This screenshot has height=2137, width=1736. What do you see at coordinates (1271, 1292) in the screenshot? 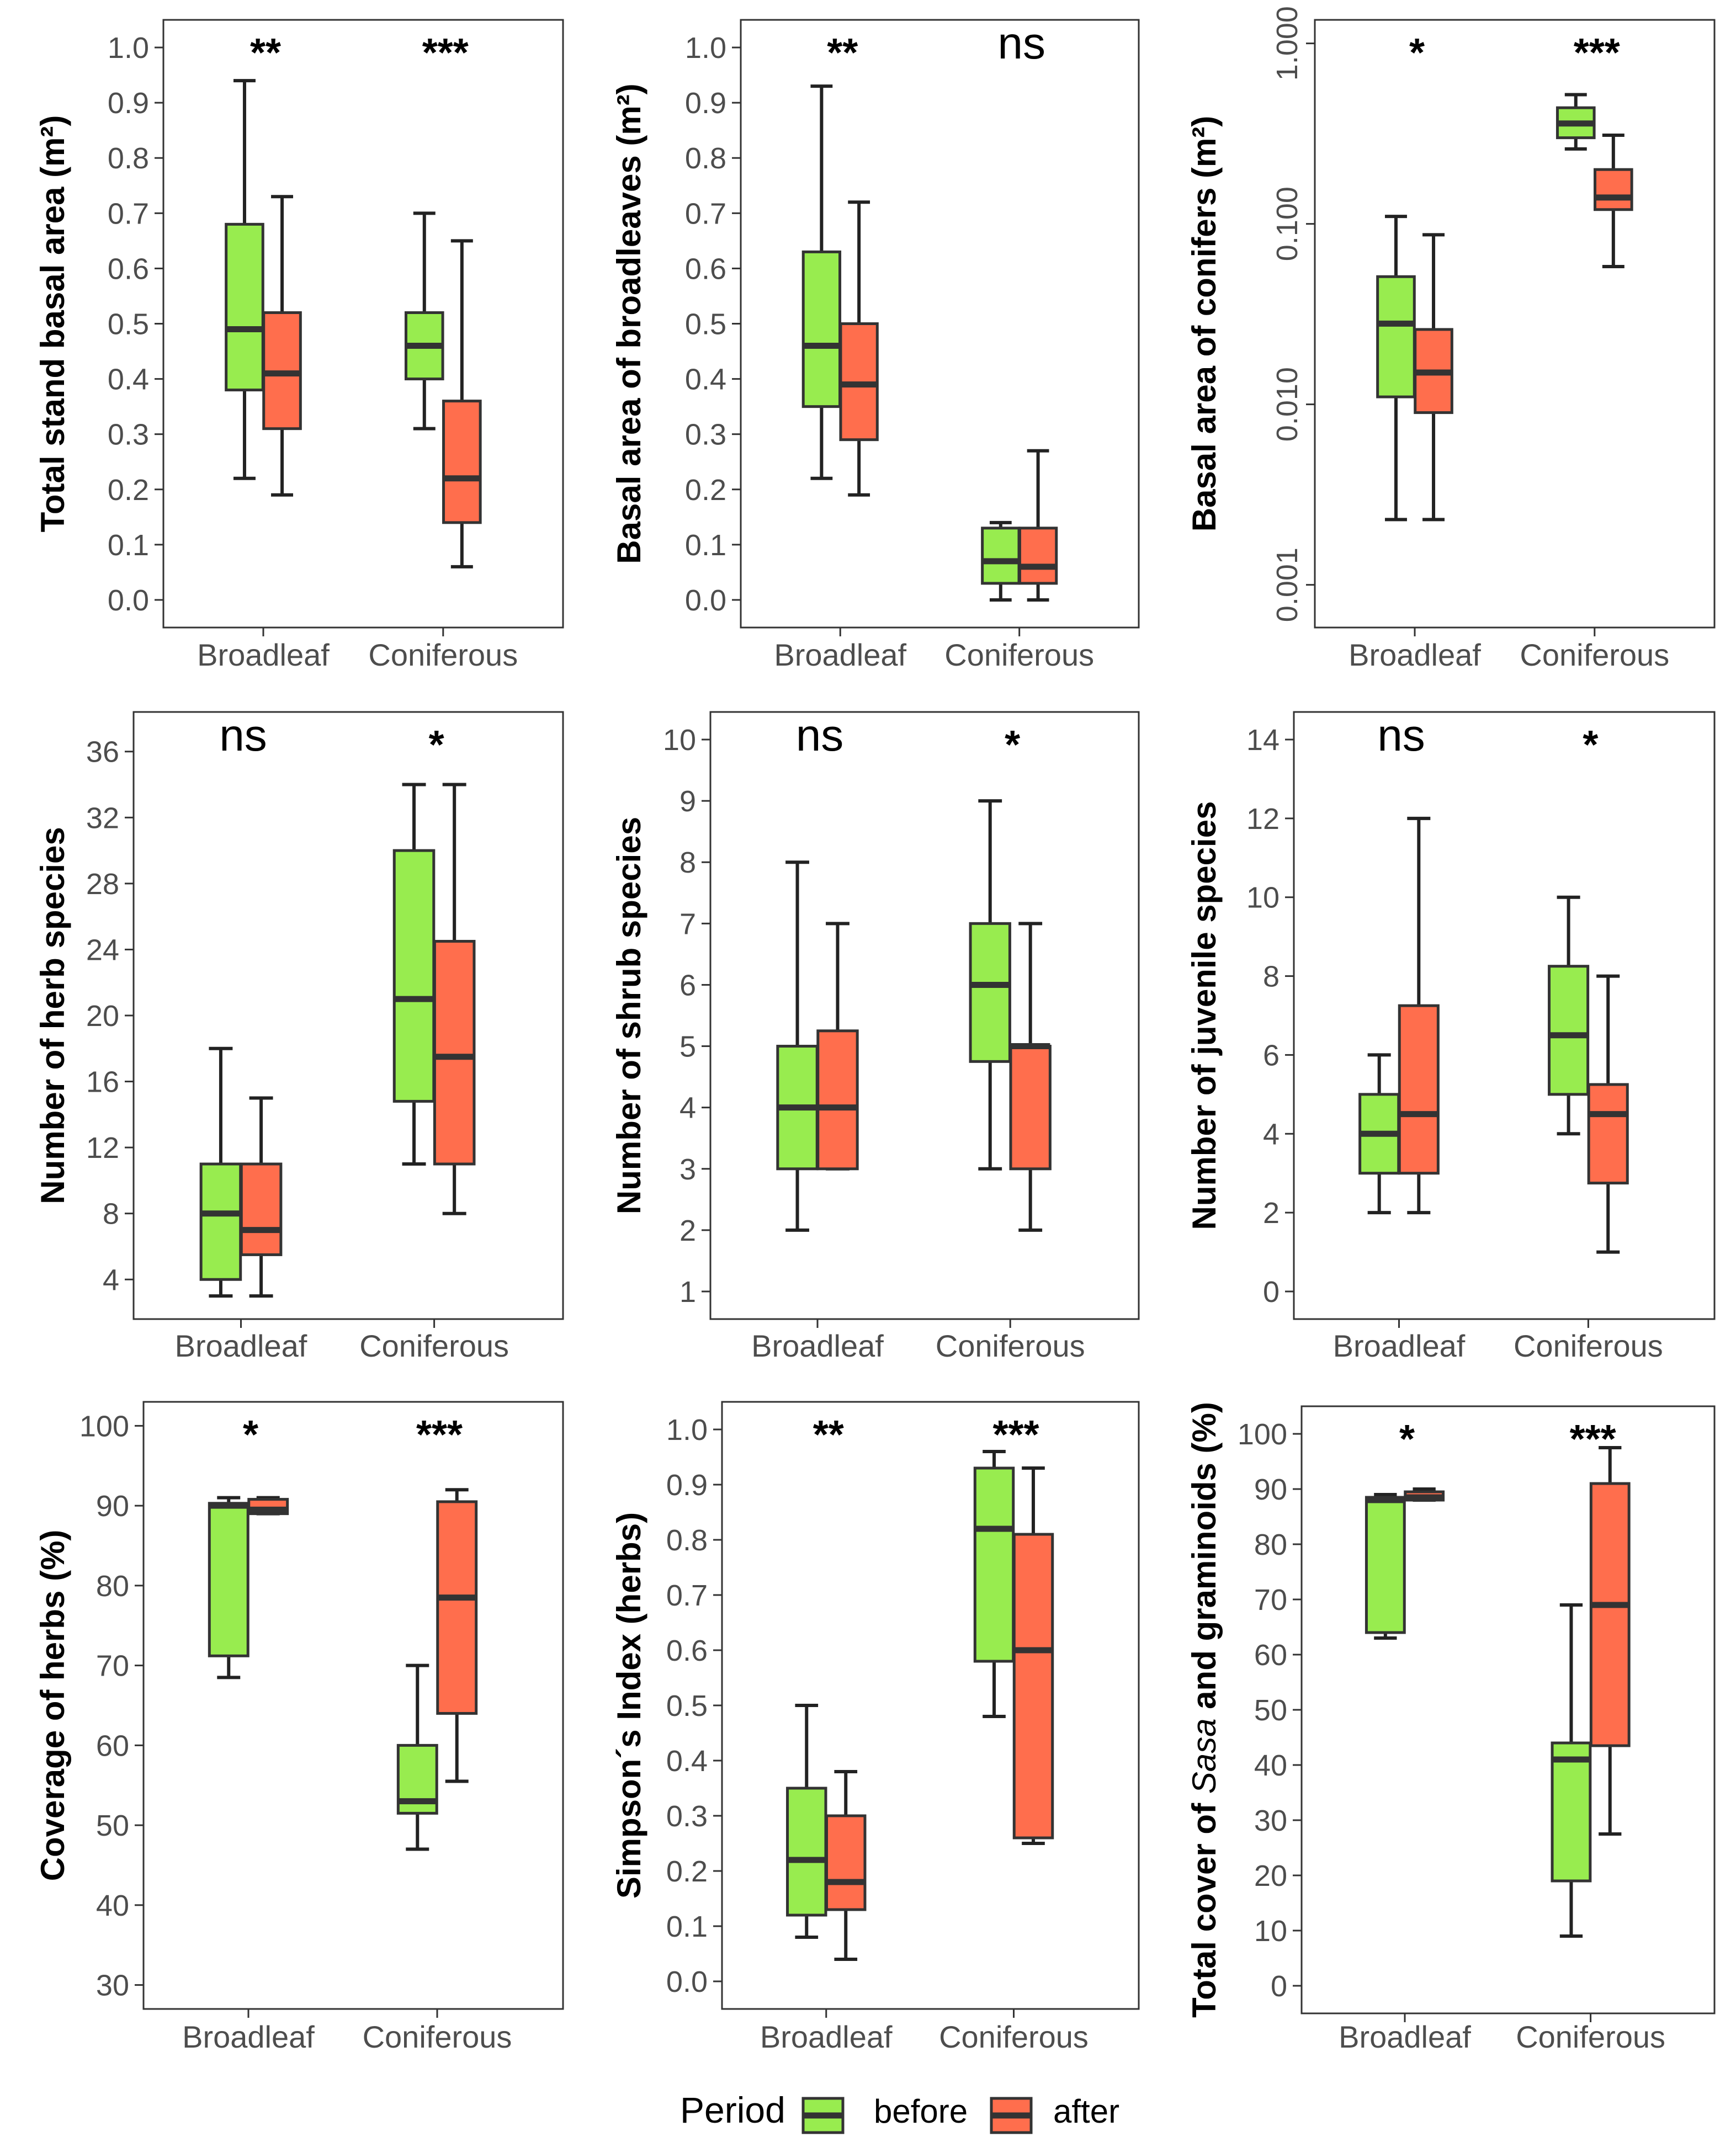
I see `y-tick-label: 0` at bounding box center [1271, 1292].